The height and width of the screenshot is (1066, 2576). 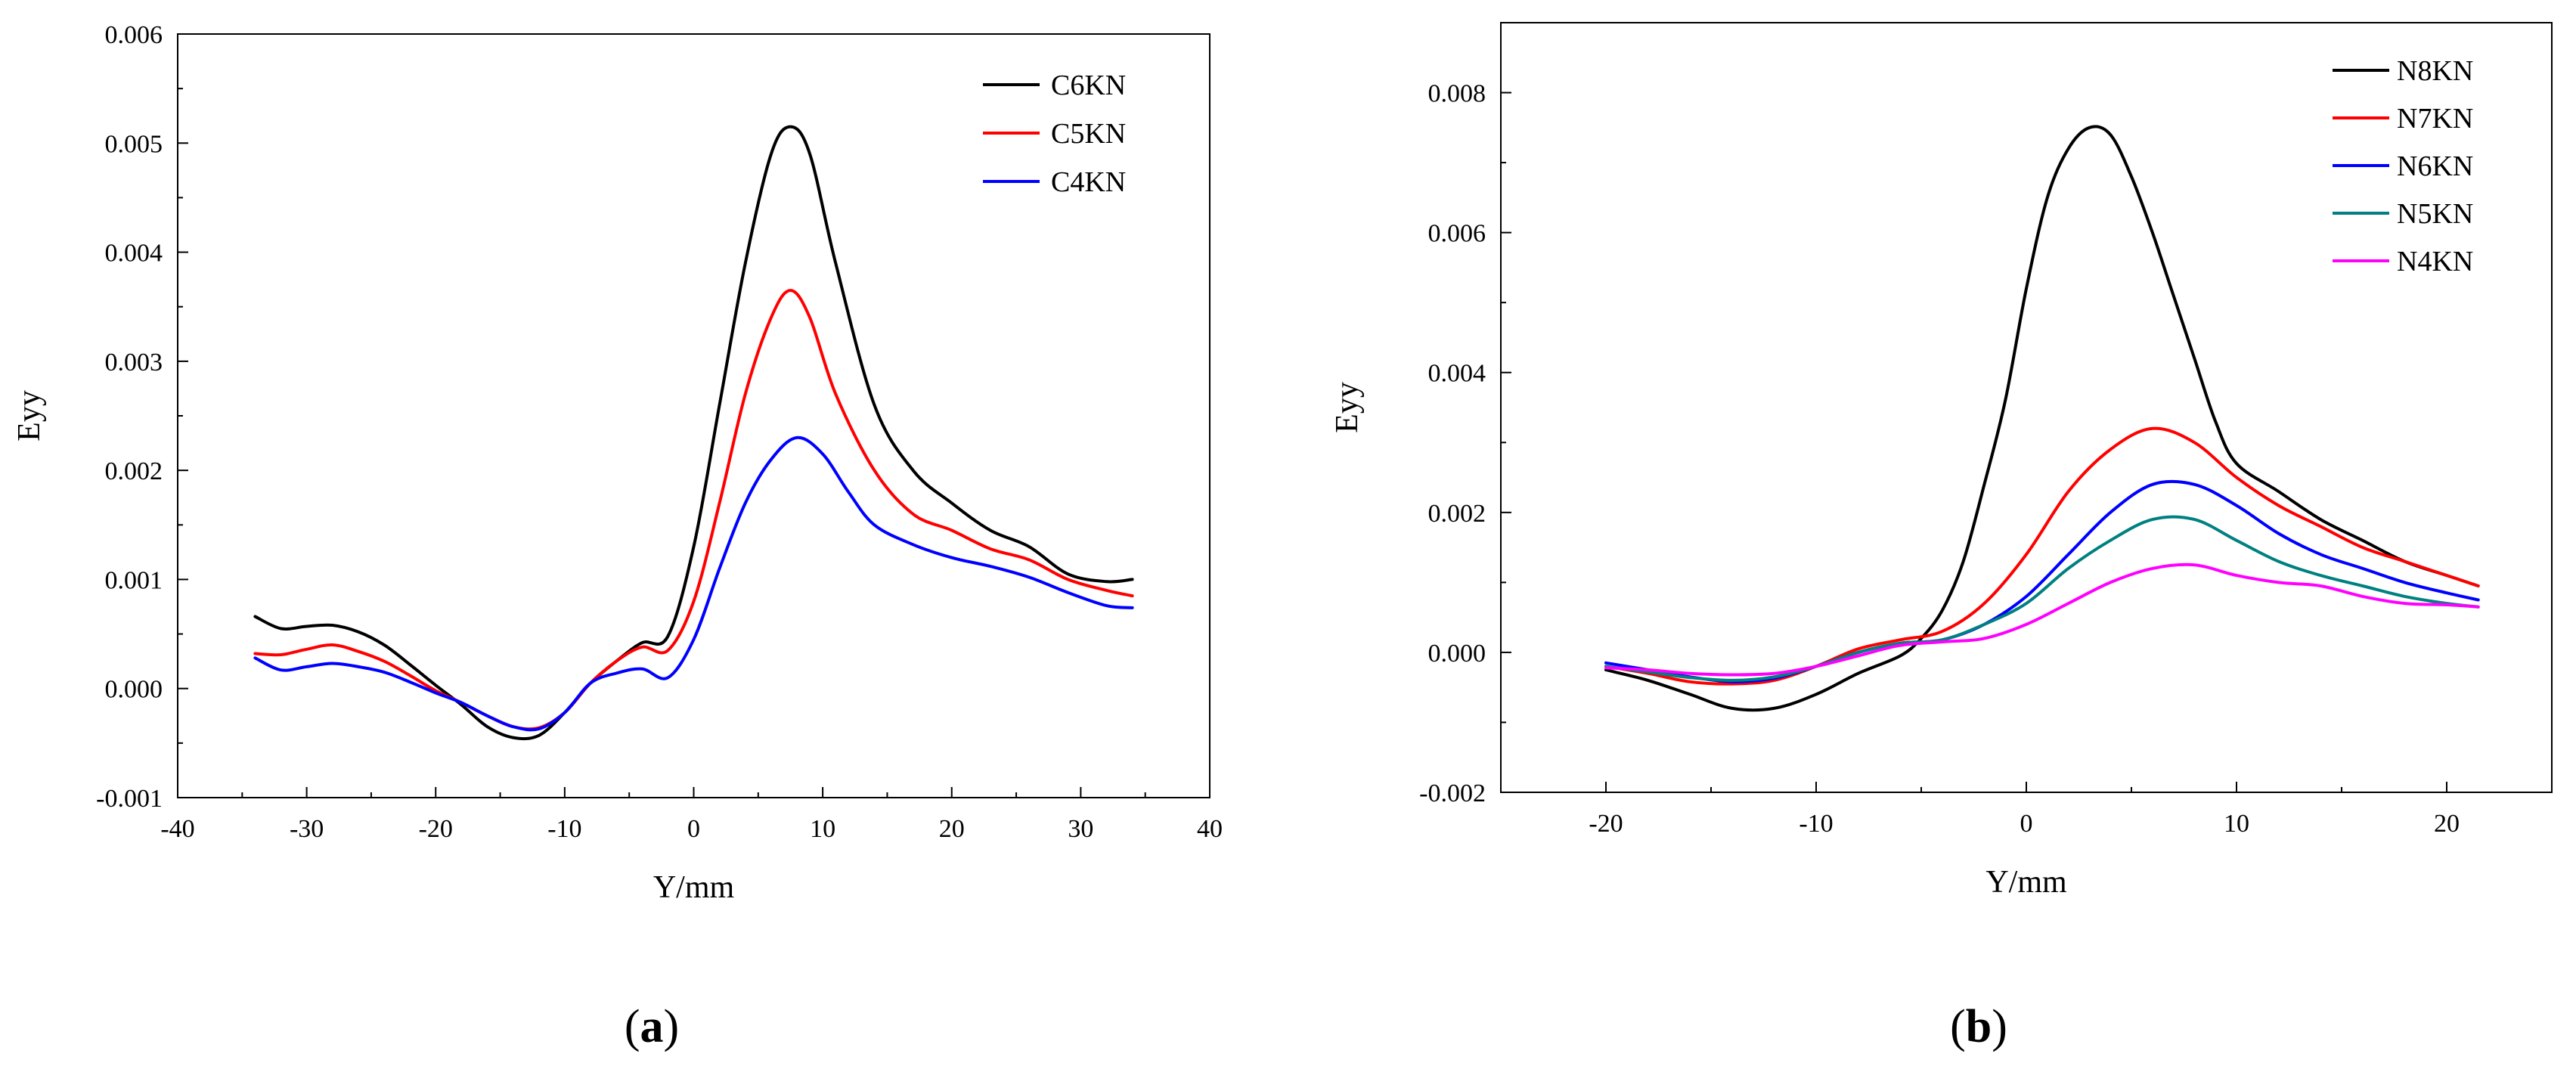 I want to click on panel-label: (b), so click(x=1978, y=1026).